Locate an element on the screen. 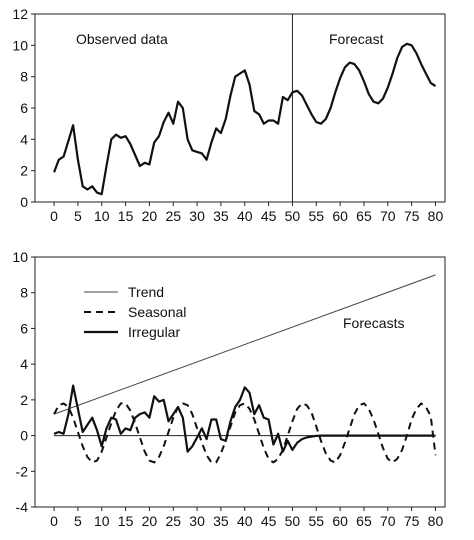  bottom-x-tick-label: 0 is located at coordinates (54, 521).